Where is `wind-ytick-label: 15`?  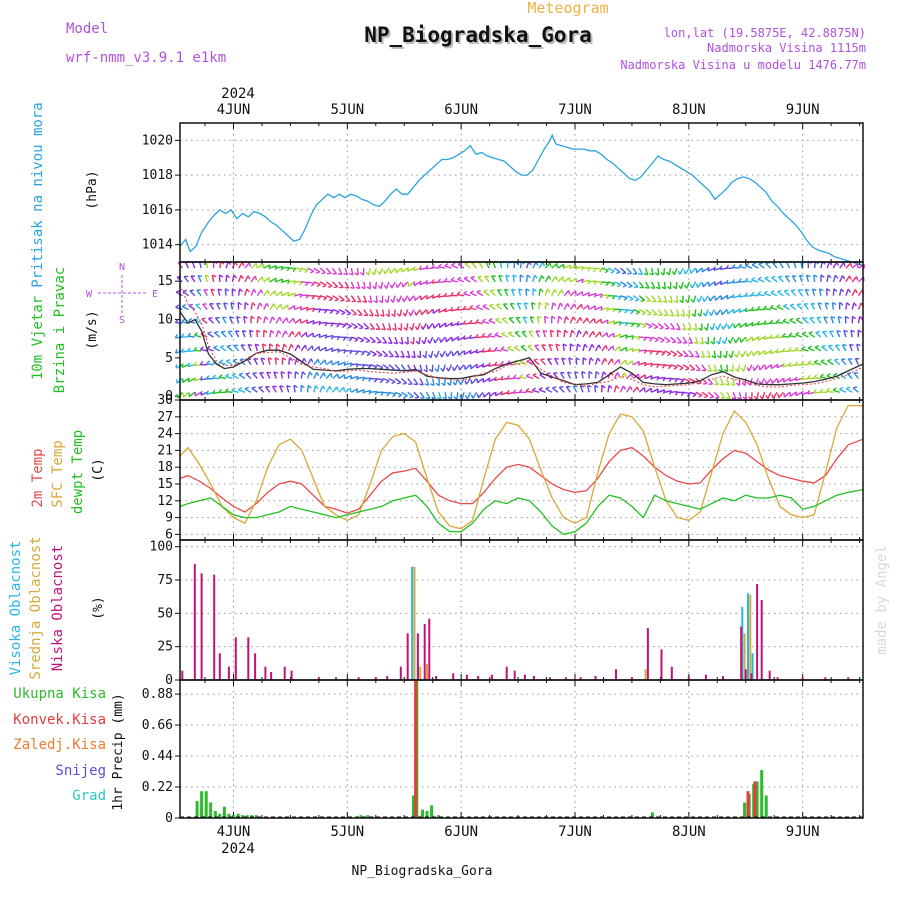
wind-ytick-label: 15 is located at coordinates (165, 281).